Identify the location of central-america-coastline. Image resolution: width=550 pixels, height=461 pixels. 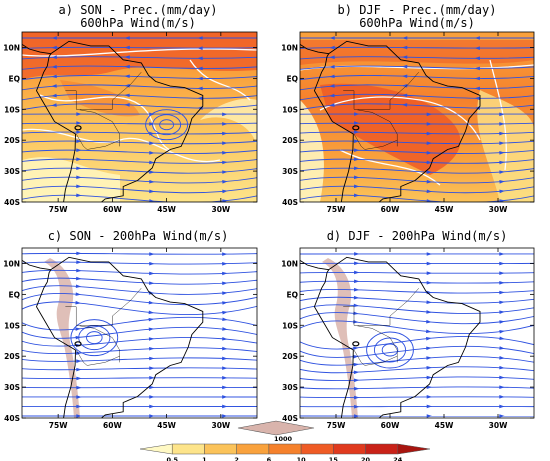
(314, 265).